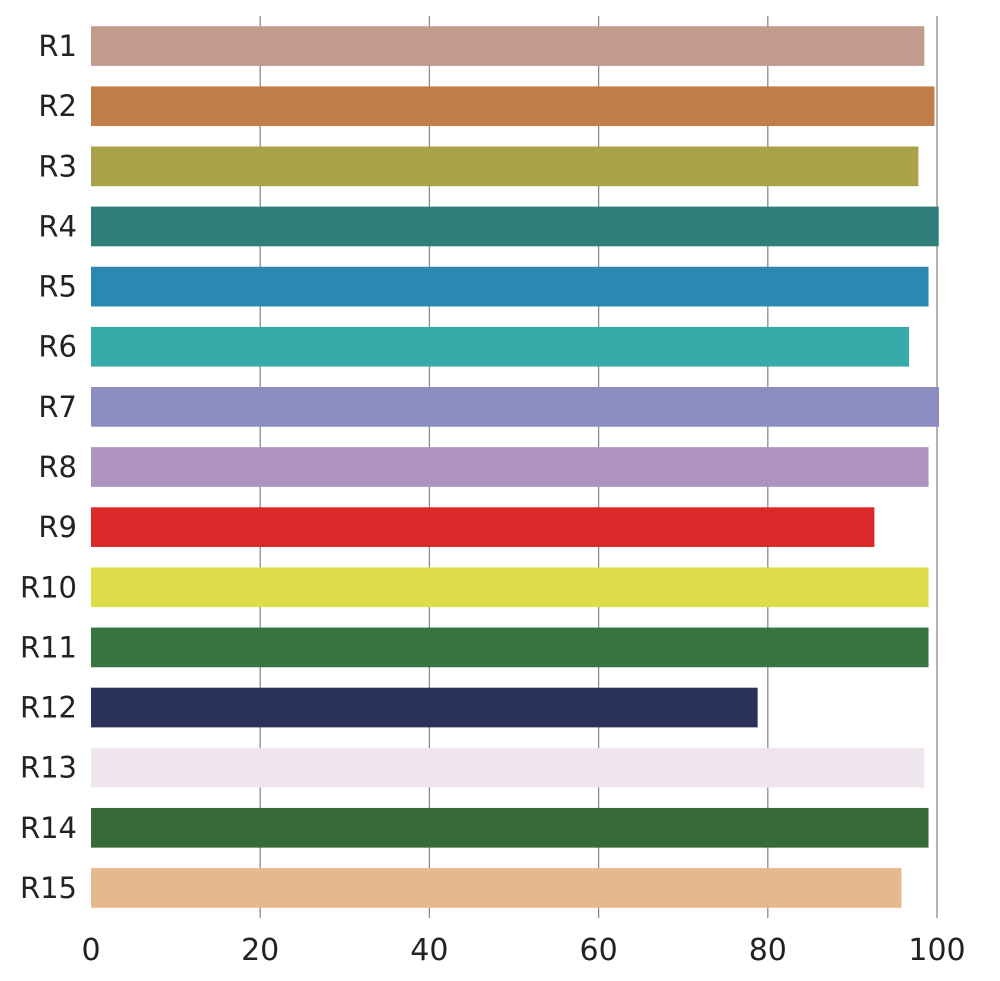 This screenshot has height=981, width=1000. What do you see at coordinates (508, 767) in the screenshot?
I see `bar-r13` at bounding box center [508, 767].